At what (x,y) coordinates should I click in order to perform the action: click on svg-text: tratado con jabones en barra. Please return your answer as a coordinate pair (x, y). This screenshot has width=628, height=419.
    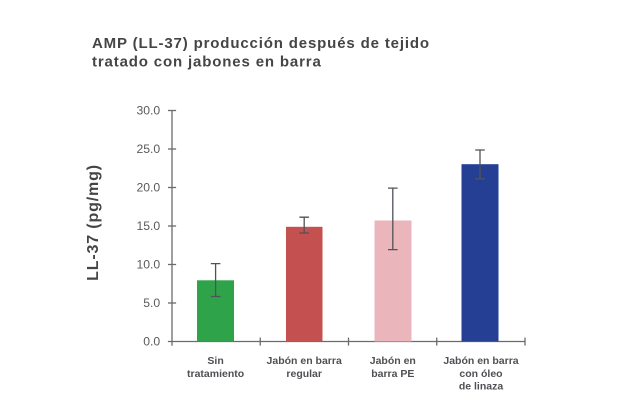
    Looking at the image, I should click on (207, 62).